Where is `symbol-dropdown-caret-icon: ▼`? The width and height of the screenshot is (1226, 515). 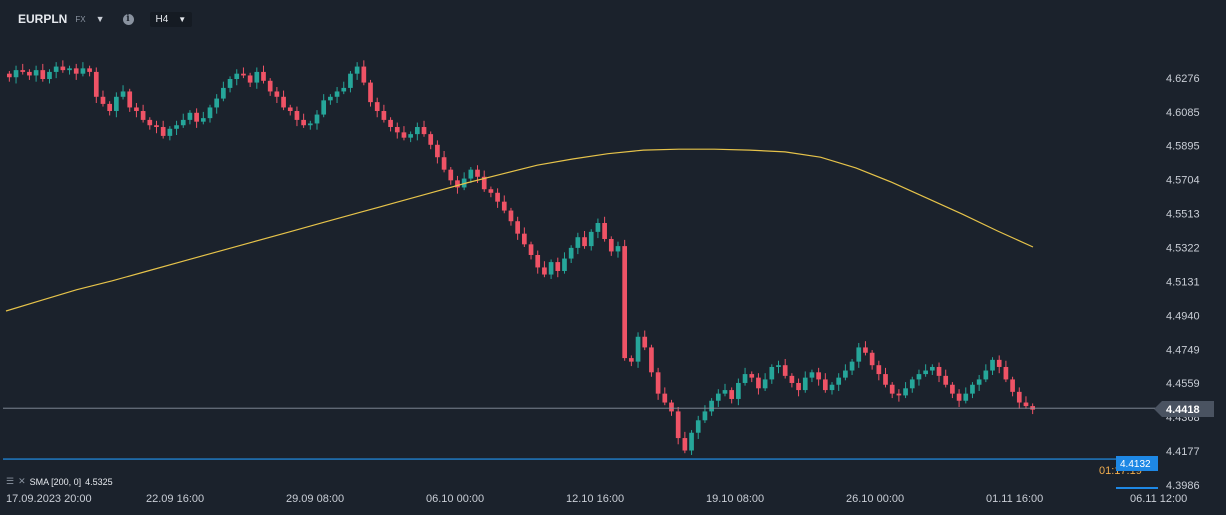 symbol-dropdown-caret-icon: ▼ is located at coordinates (100, 19).